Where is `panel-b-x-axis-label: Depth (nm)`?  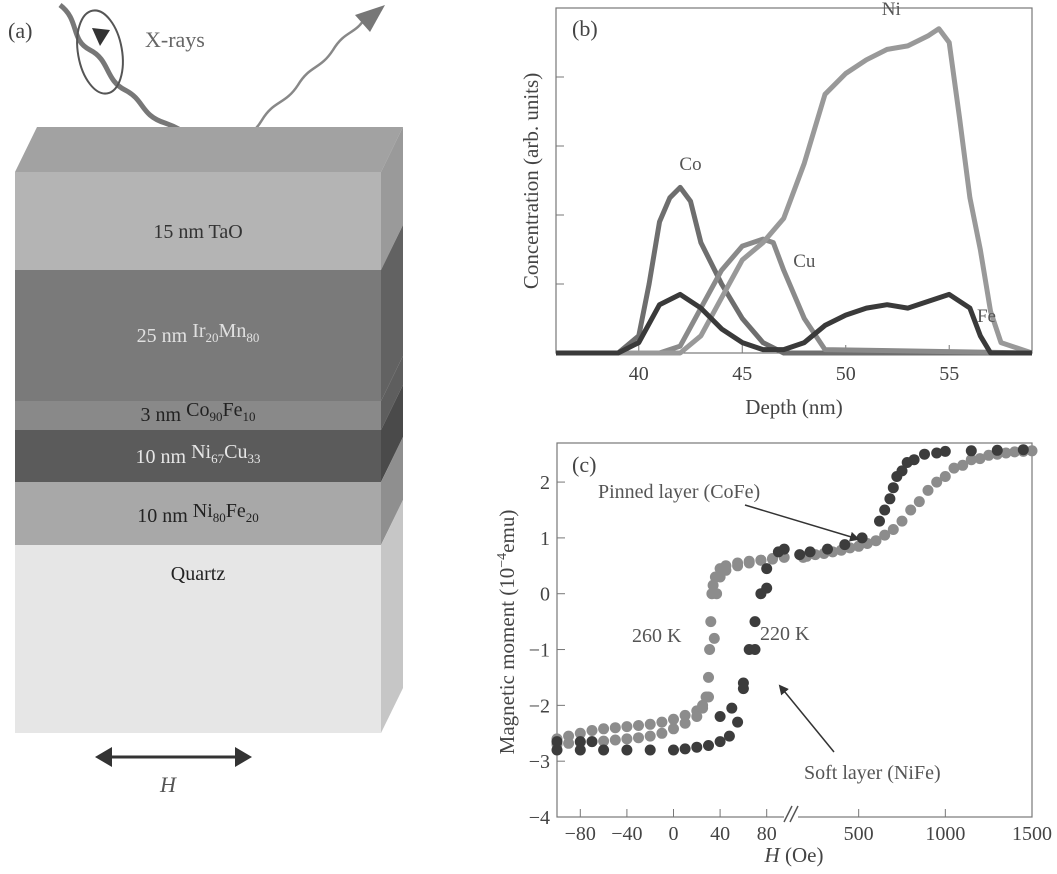
panel-b-x-axis-label: Depth (nm) is located at coordinates (793, 407).